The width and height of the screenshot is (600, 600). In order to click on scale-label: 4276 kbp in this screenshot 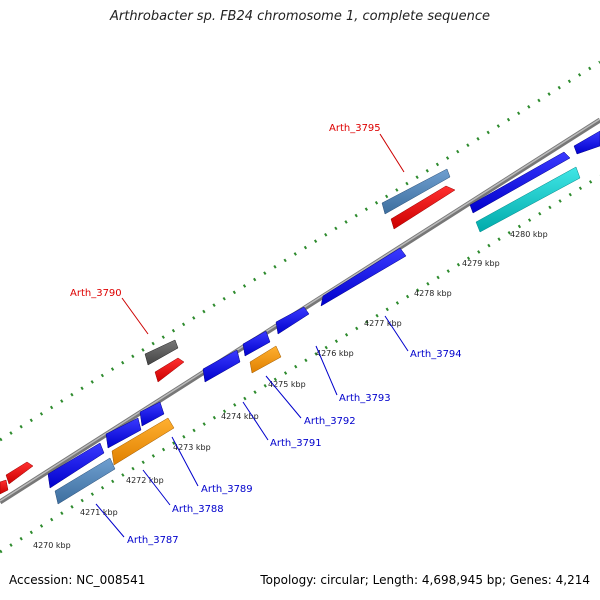, I will do `click(335, 353)`.